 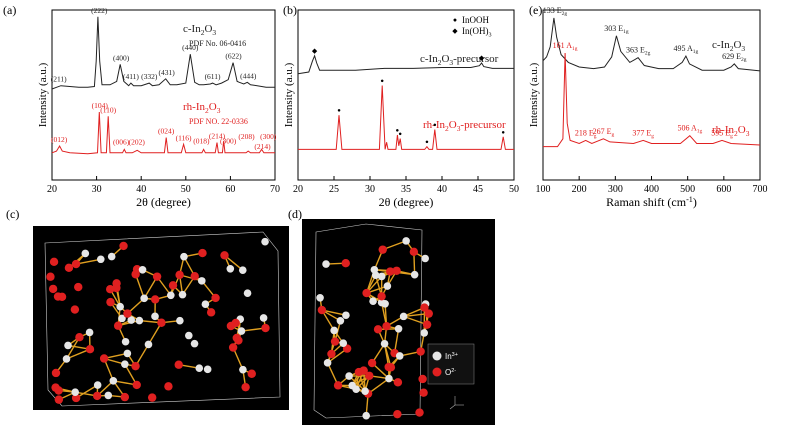 I want to click on x-tick-label: 600, so click(x=723, y=189).